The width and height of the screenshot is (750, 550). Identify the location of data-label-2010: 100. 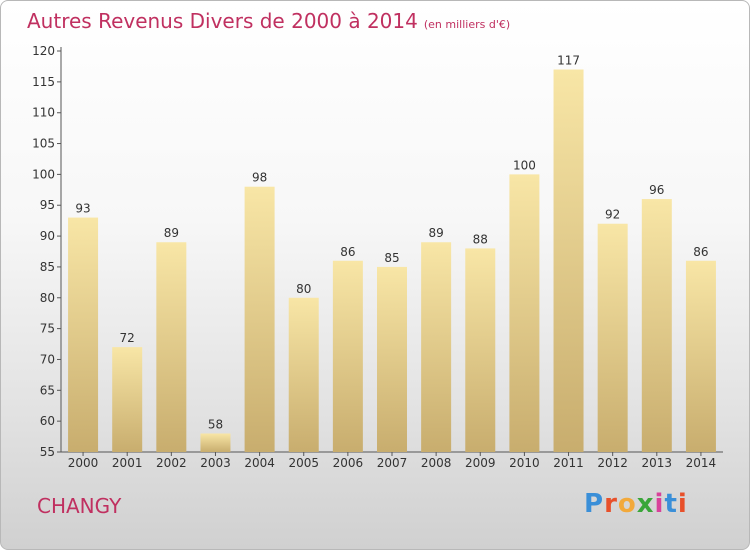
(524, 165).